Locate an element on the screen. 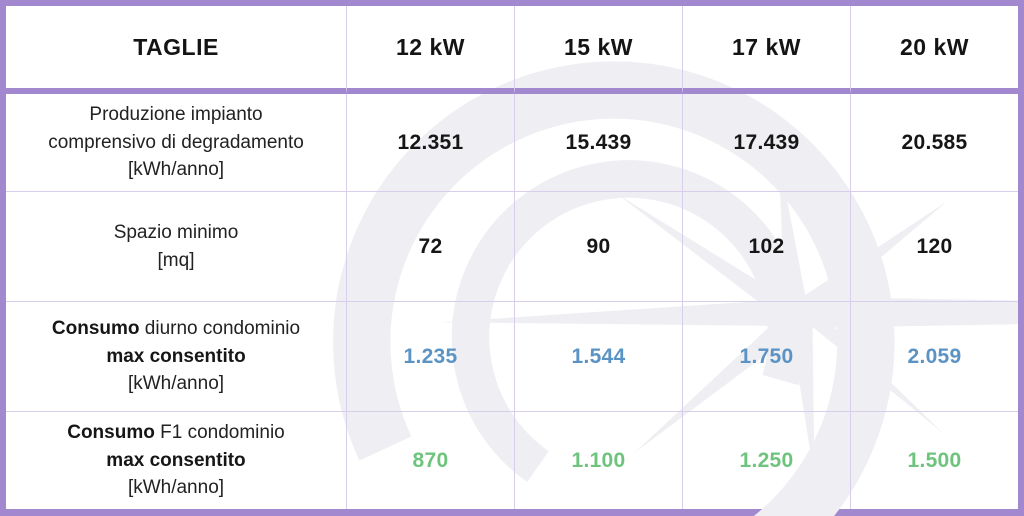 This screenshot has width=1024, height=516. cell-consumo-f1-20kw: 1.500 is located at coordinates (934, 460).